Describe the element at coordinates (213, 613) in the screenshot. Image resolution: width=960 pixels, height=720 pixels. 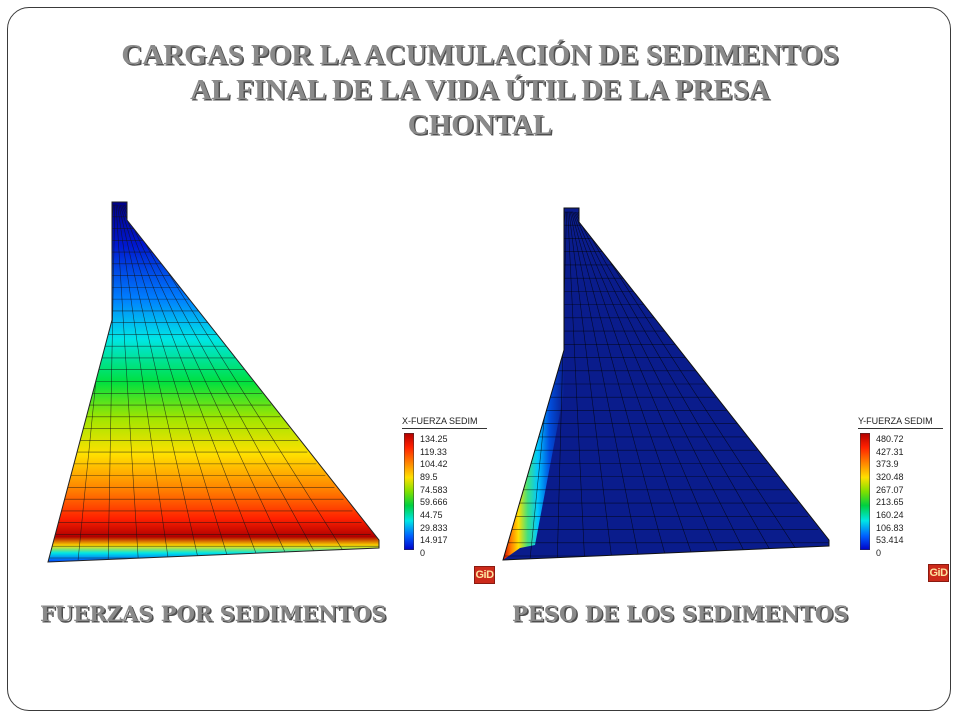
I see `caption-left: FUERZAS POR SEDIMENTOS` at that location.